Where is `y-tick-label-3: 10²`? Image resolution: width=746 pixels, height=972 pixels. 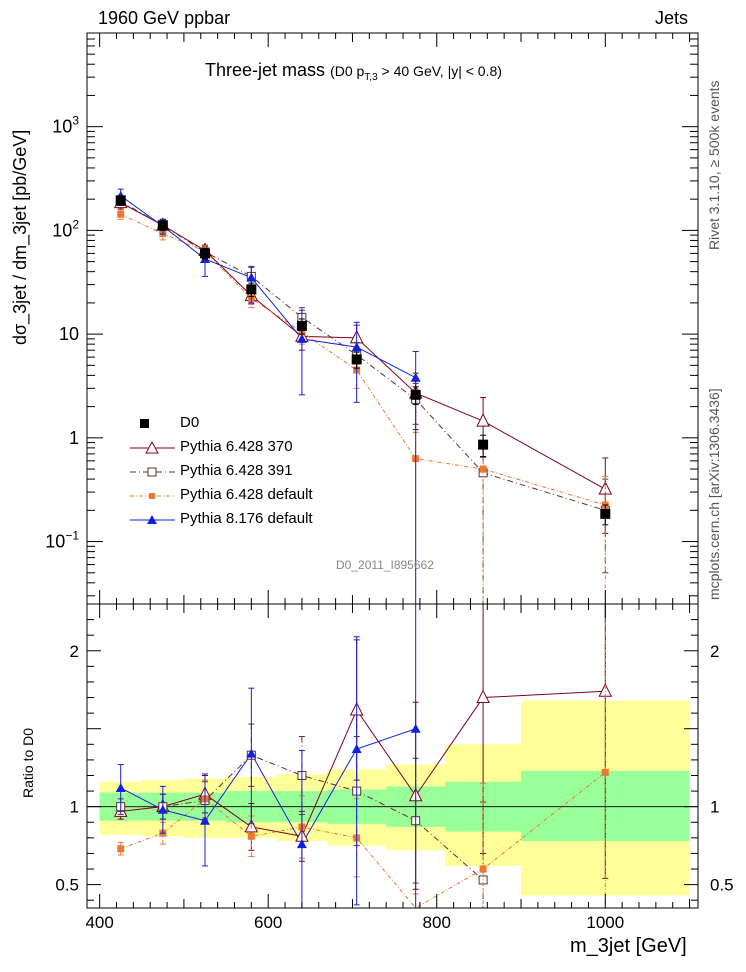
y-tick-label-3: 10² is located at coordinates (65, 228).